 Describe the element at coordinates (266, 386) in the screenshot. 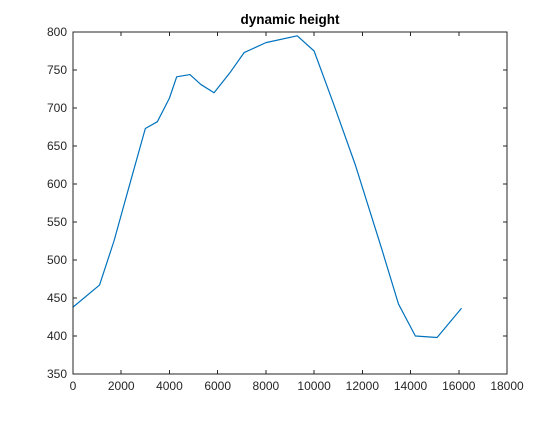

I see `x-tick-label: 8000` at that location.